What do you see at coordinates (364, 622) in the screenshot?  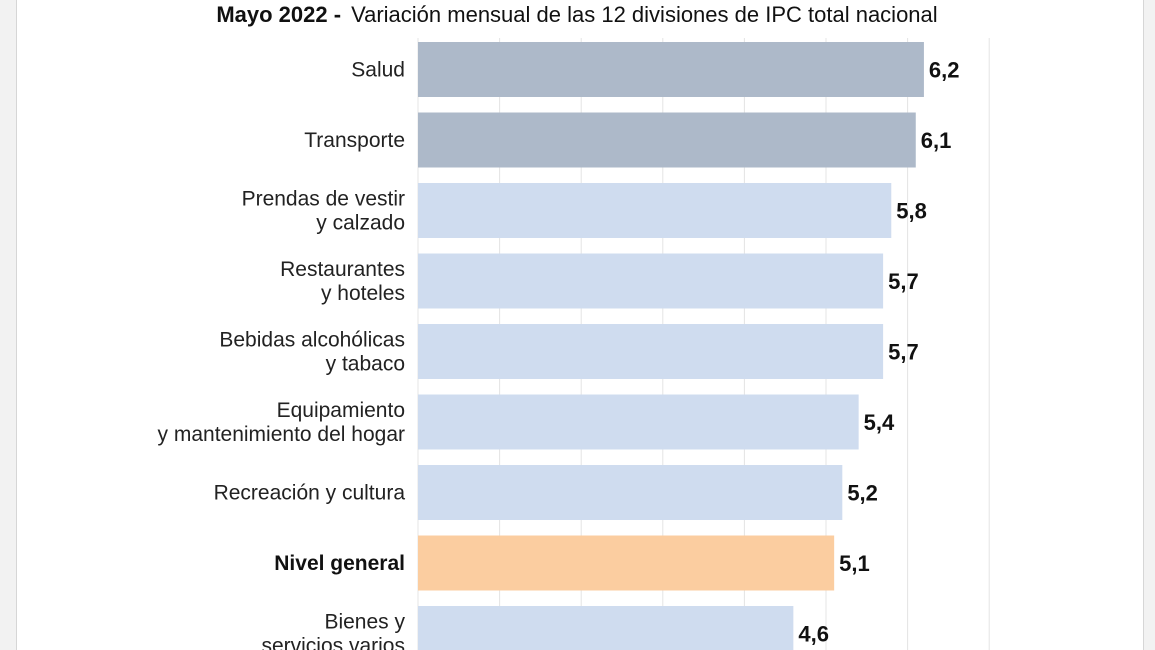 I see `category-label-line: Bienes y` at bounding box center [364, 622].